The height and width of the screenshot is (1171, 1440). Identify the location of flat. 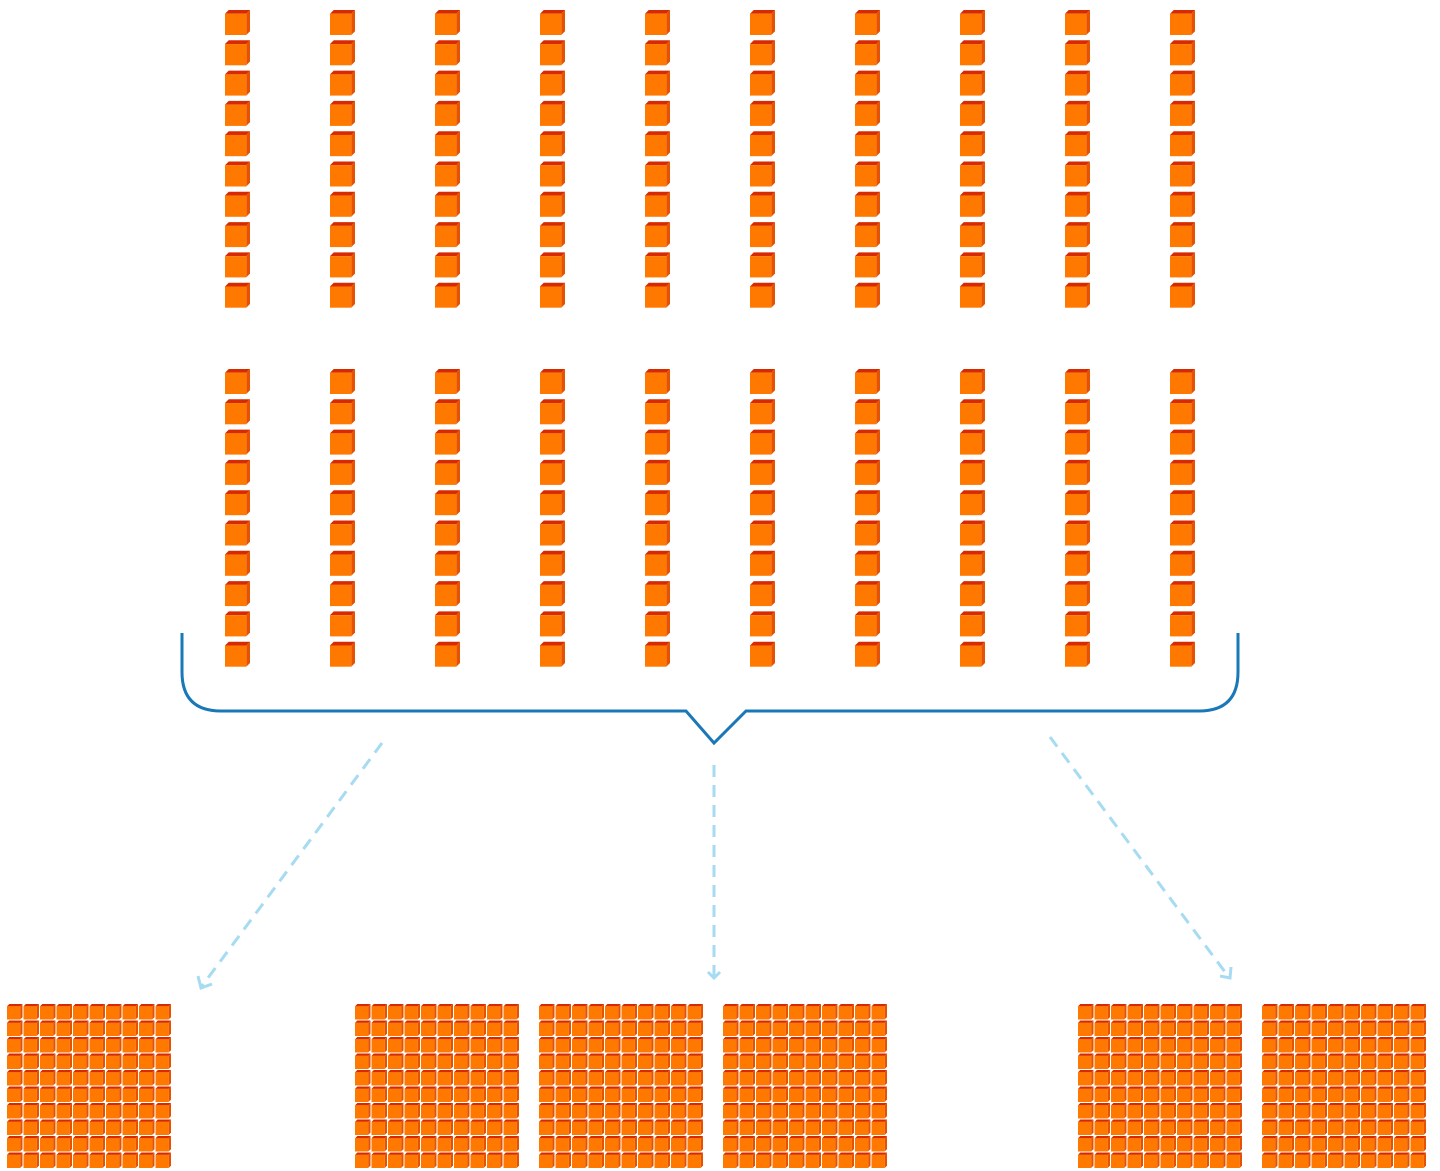
(89, 1086).